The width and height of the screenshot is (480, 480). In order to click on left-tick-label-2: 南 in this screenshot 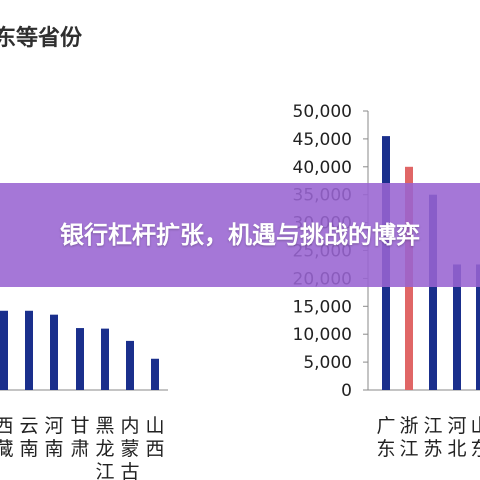, I will do `click(53, 449)`.